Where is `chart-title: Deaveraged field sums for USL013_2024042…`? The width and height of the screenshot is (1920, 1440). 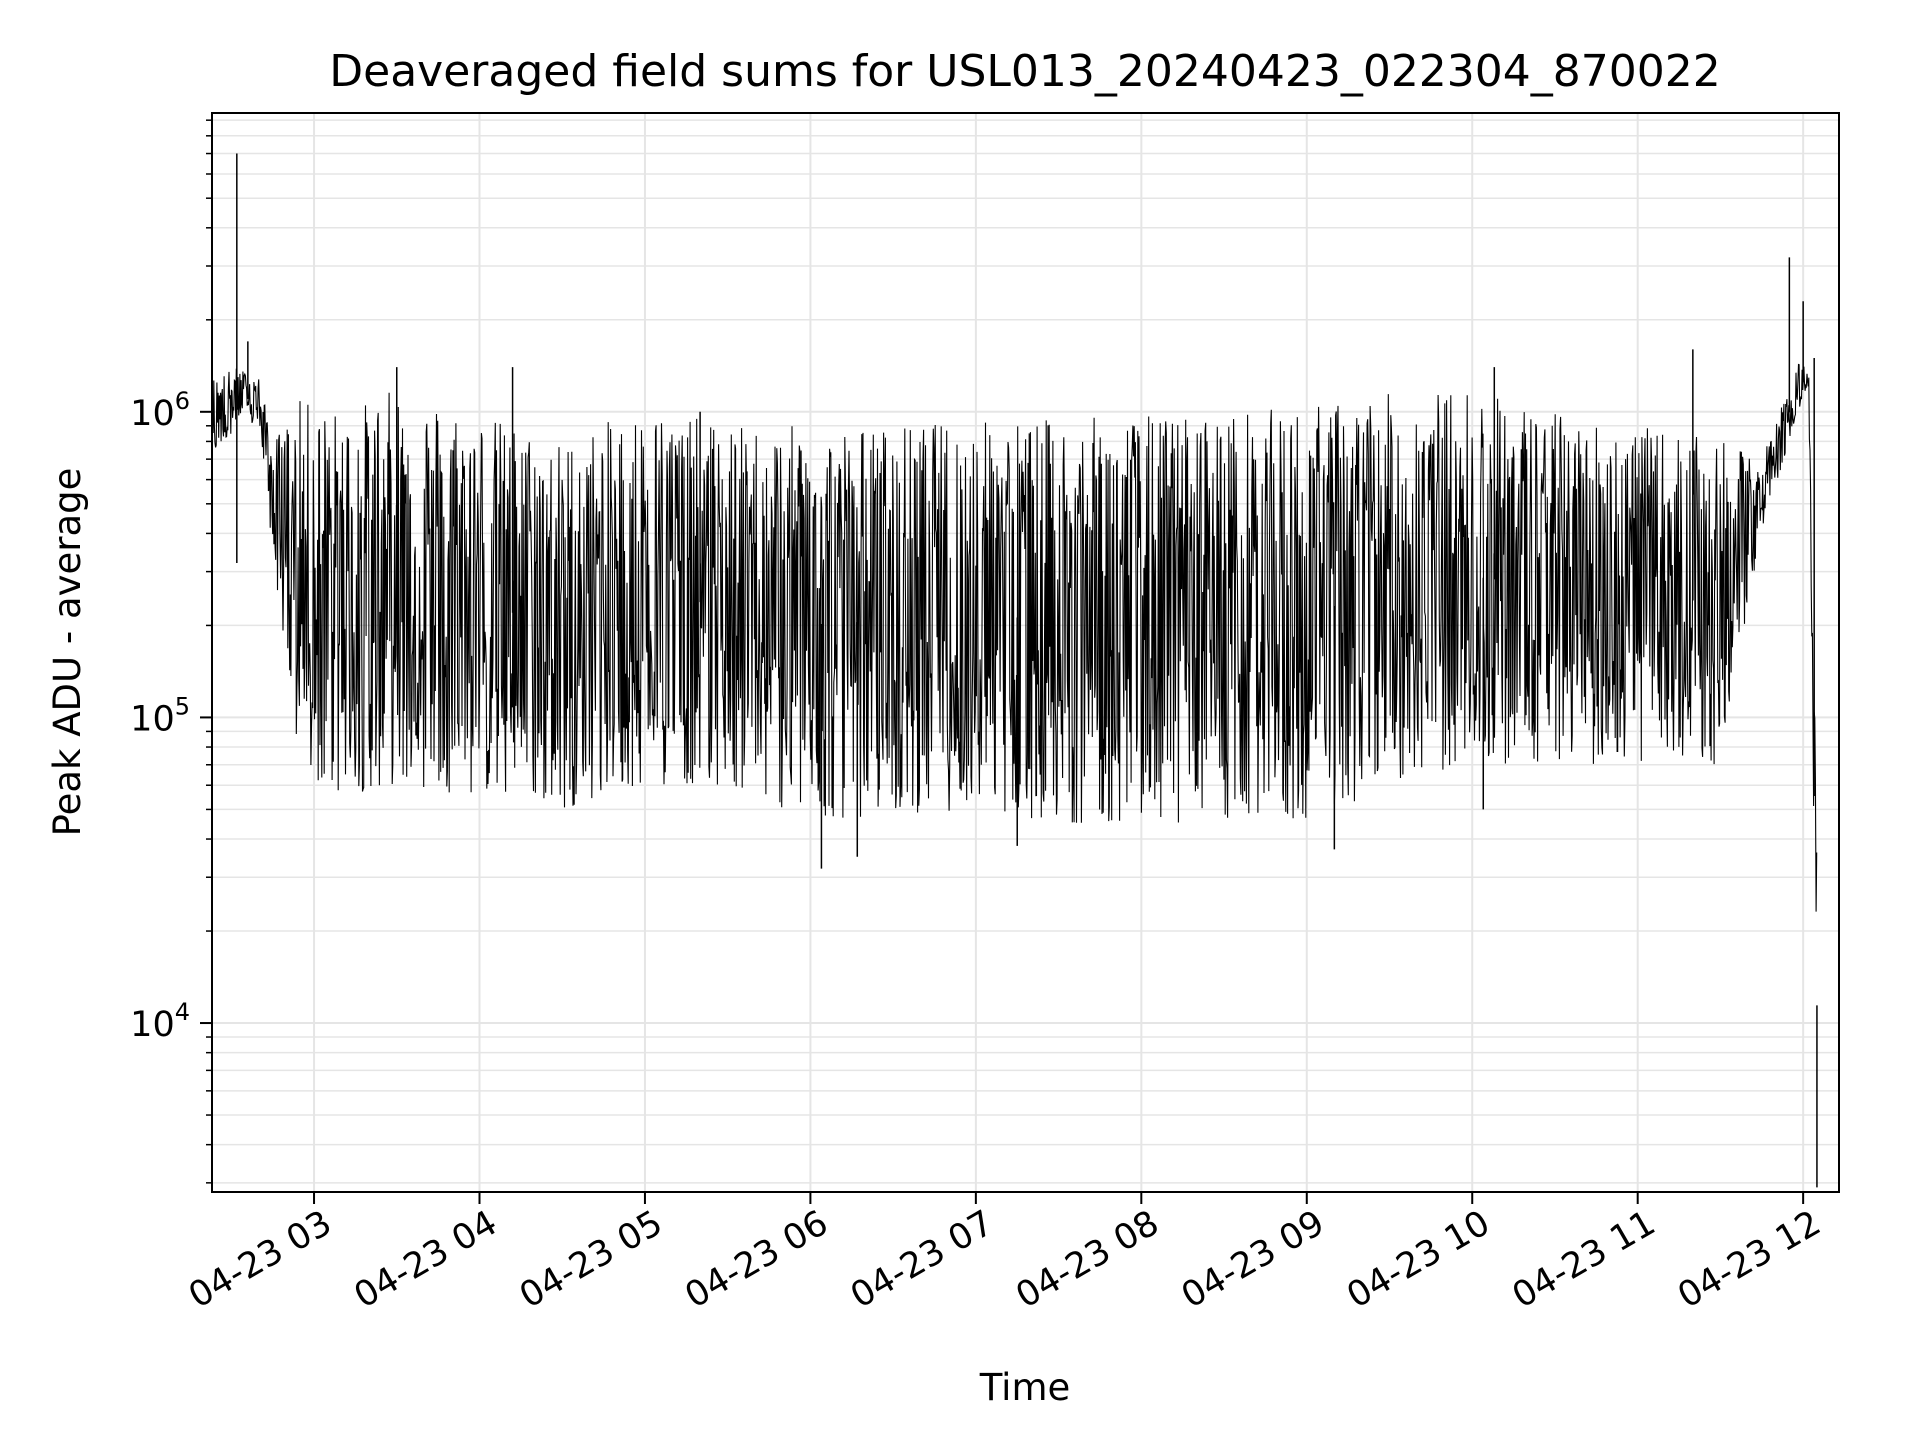 chart-title: Deaveraged field sums for USL013_2024042… is located at coordinates (1025, 71).